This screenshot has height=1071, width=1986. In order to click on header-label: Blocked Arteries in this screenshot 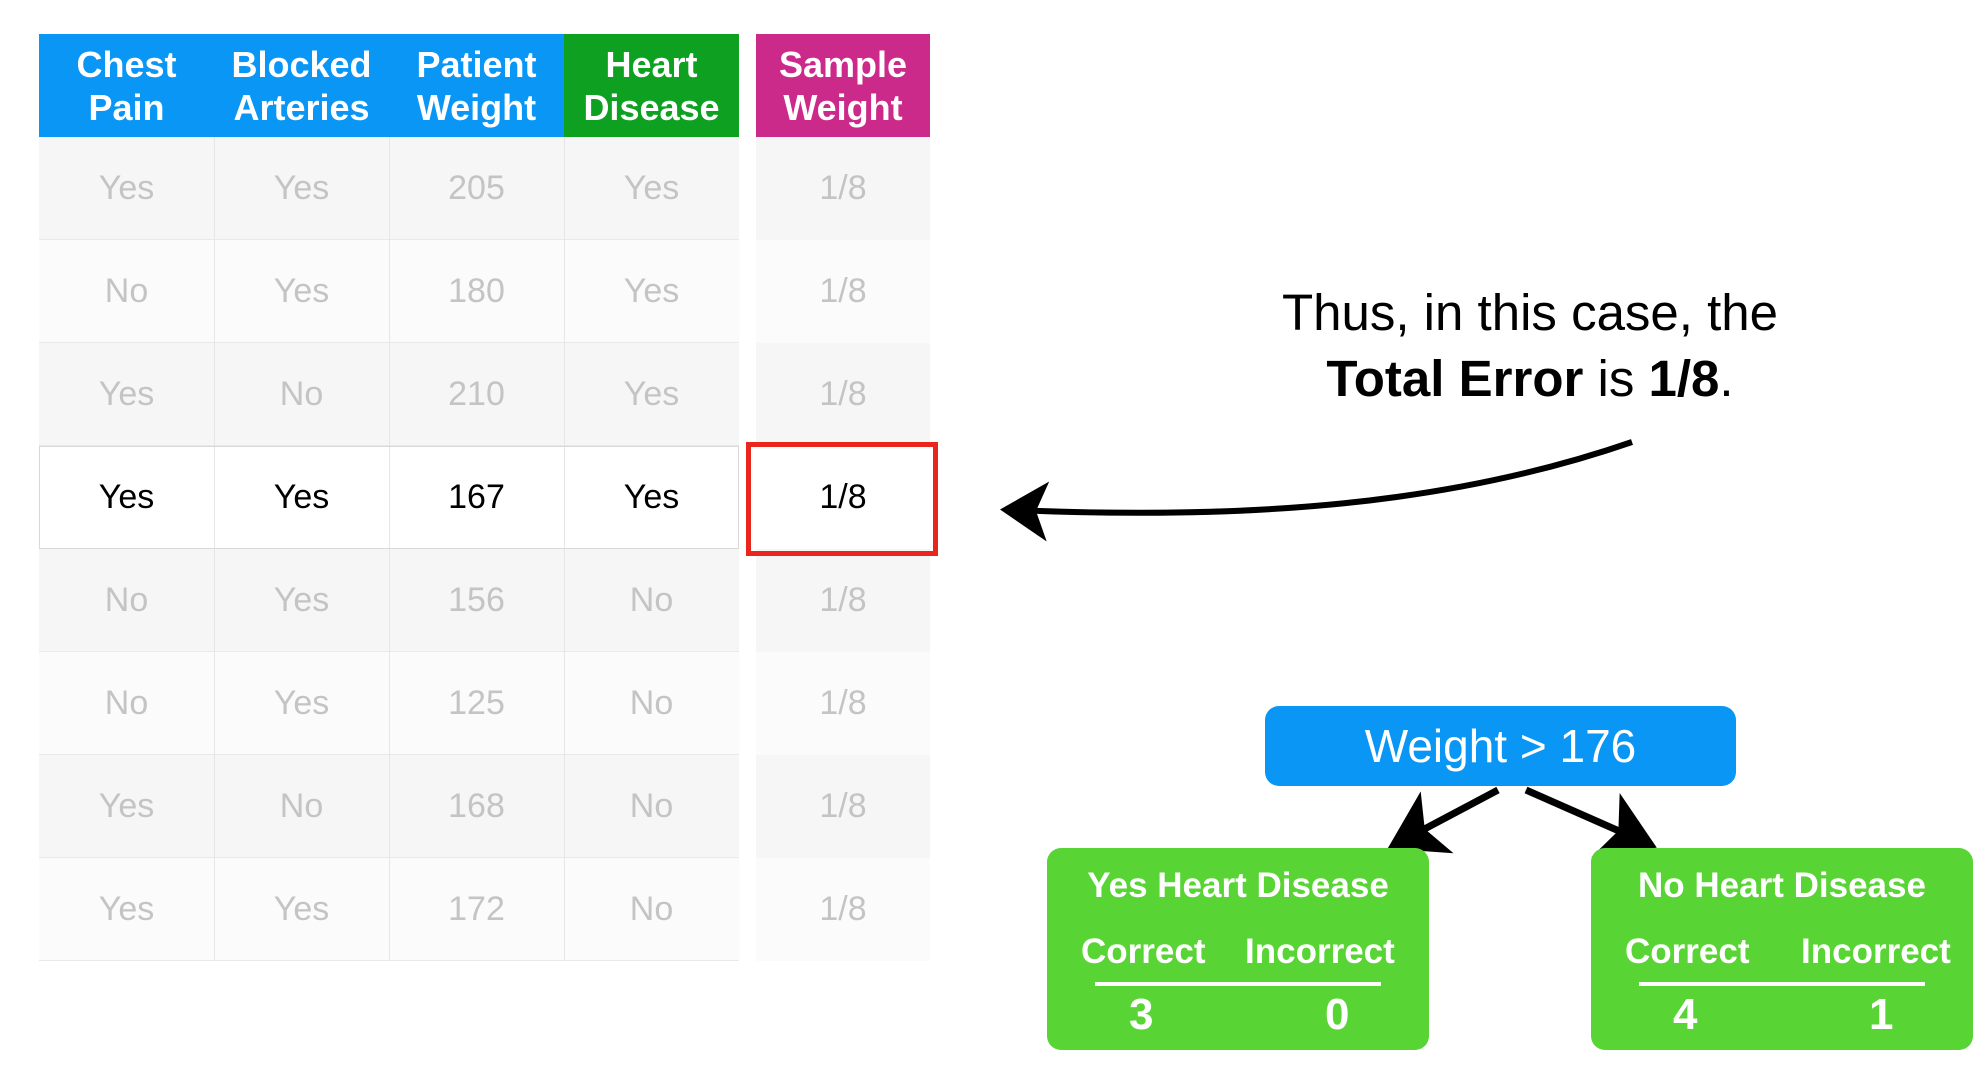, I will do `click(301, 85)`.